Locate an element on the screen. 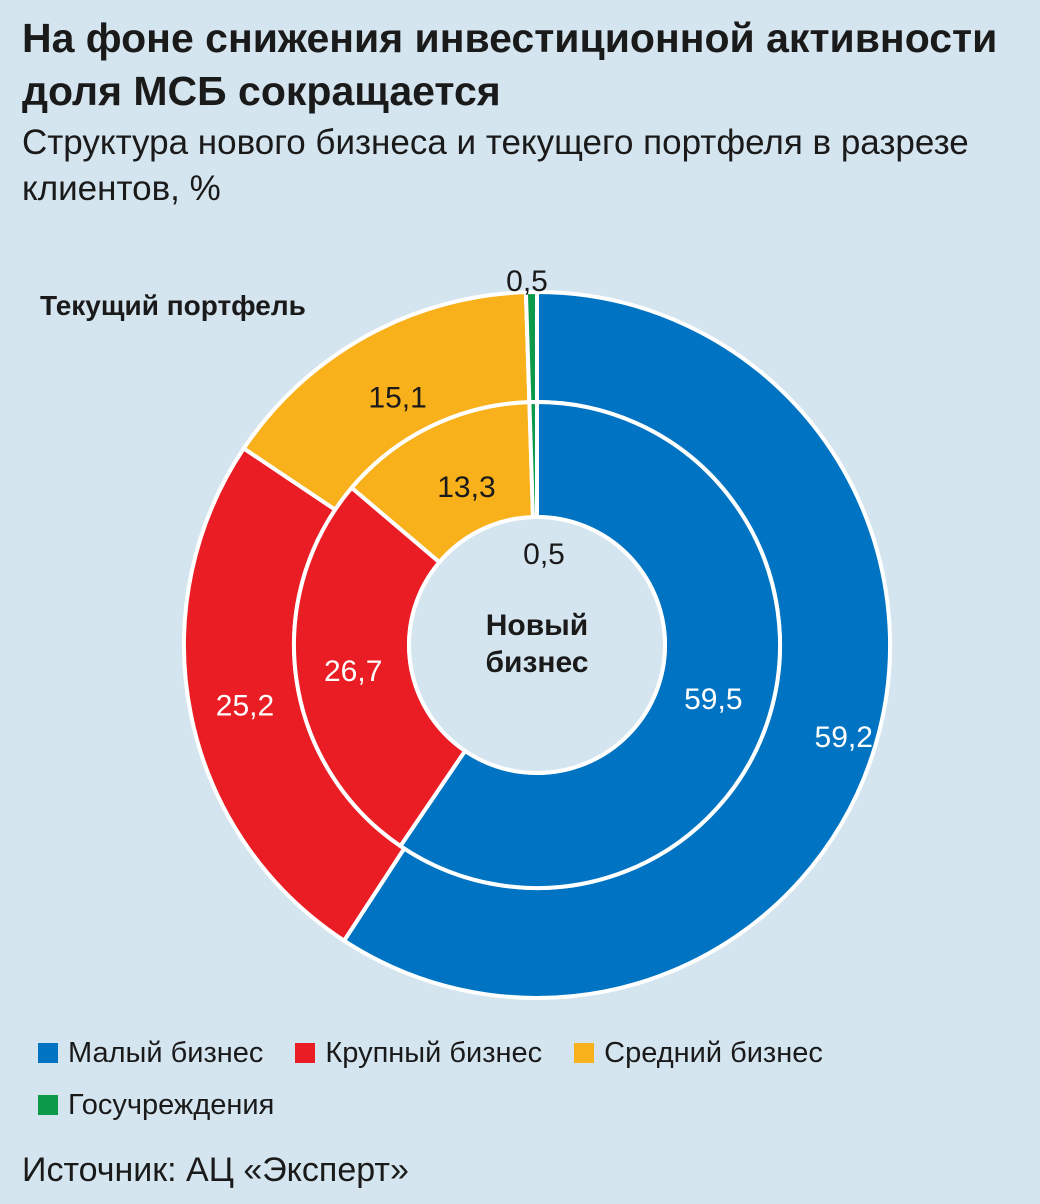 Image resolution: width=1040 pixels, height=1204 pixels. legend-item-large: Крупный бизнес is located at coordinates (418, 1053).